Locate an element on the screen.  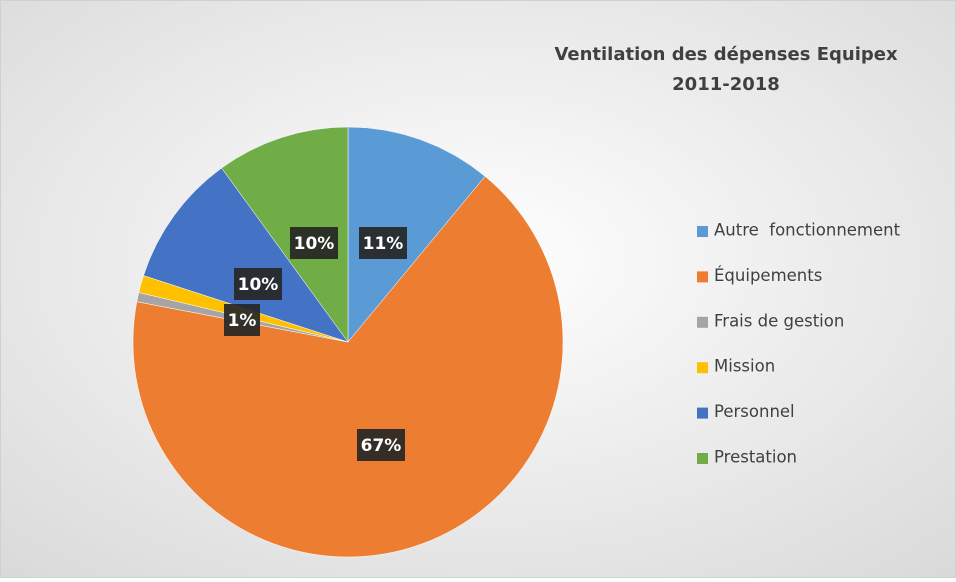
data-label: 1% is located at coordinates (242, 321).